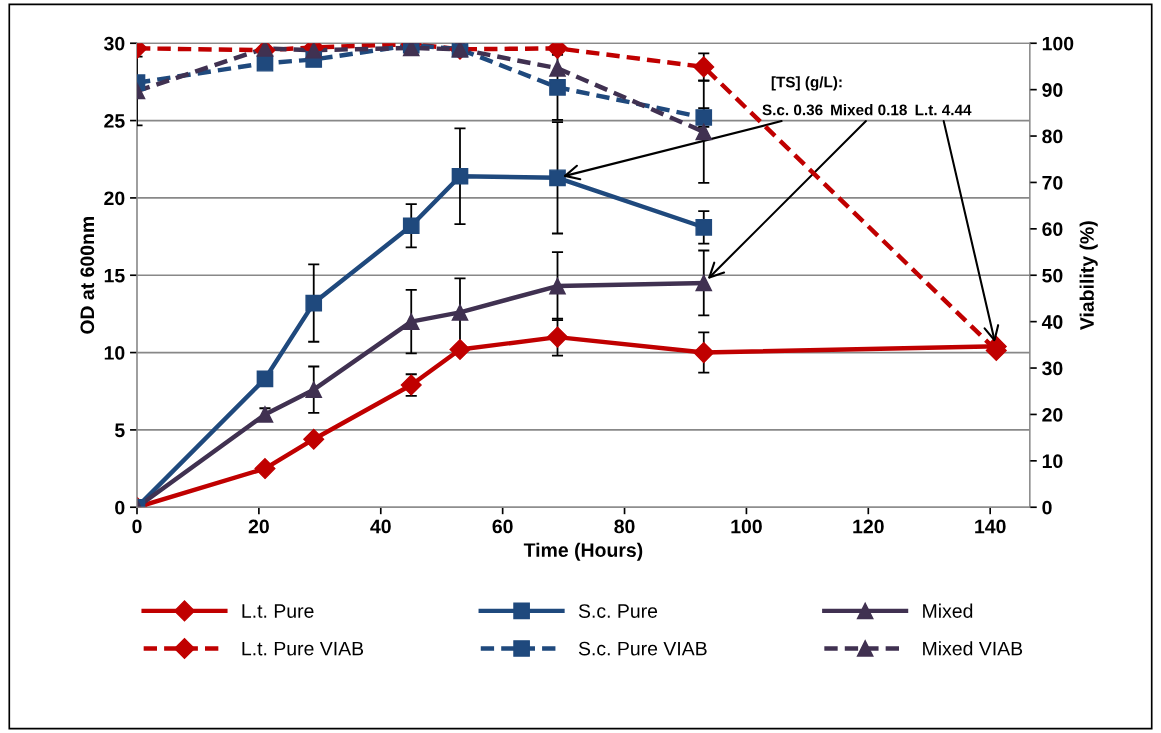 The height and width of the screenshot is (733, 1161). What do you see at coordinates (119, 430) in the screenshot?
I see `y-tick-label: 5` at bounding box center [119, 430].